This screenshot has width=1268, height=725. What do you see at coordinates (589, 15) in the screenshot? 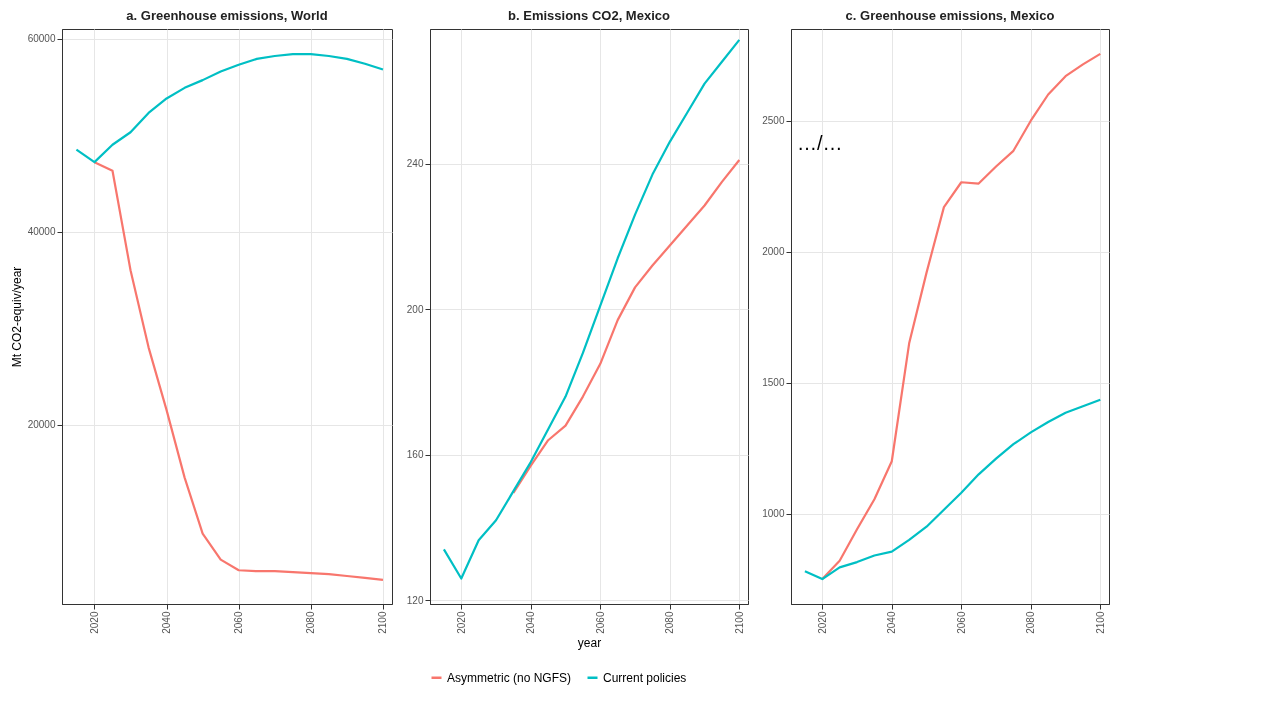
I see `chart-title: b. Emissions CO2, Mexico` at bounding box center [589, 15].